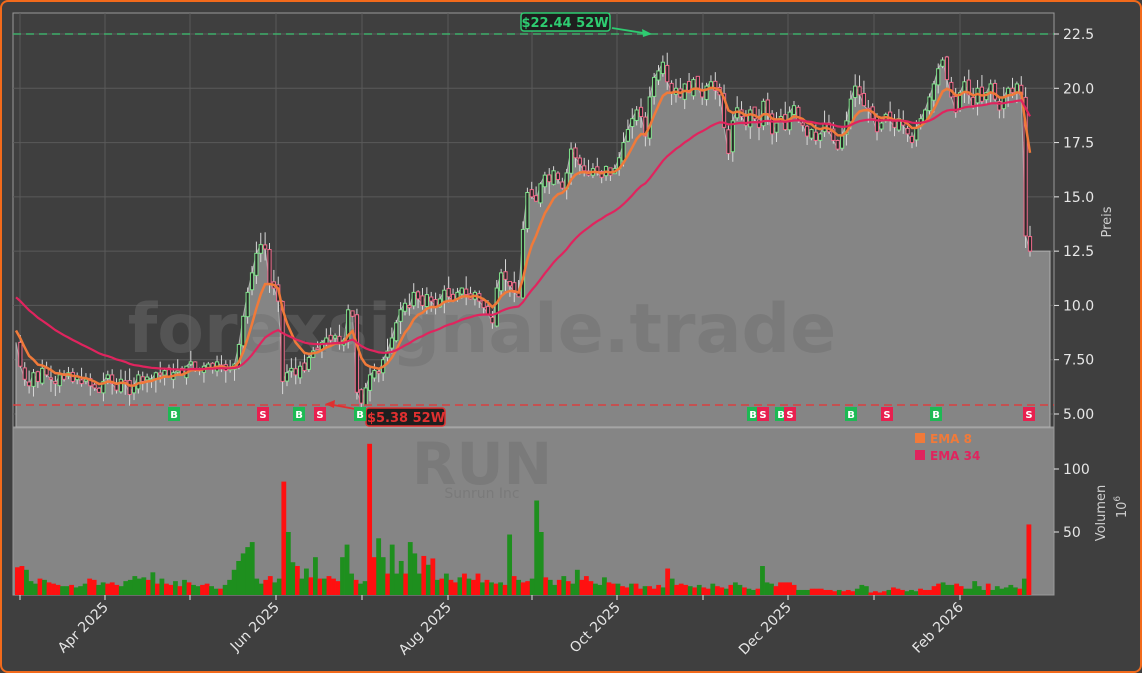 Image resolution: width=1142 pixels, height=673 pixels. Describe the element at coordinates (1078, 144) in the screenshot. I see `svg-text: 17.5` at that location.